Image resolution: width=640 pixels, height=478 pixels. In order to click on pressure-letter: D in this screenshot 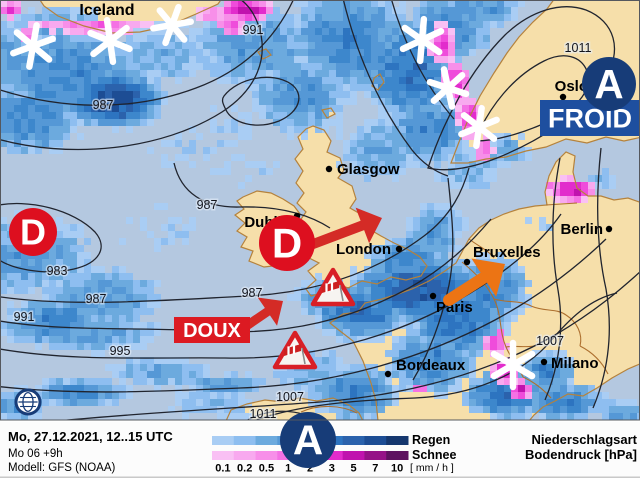, I will do `click(287, 243)`.